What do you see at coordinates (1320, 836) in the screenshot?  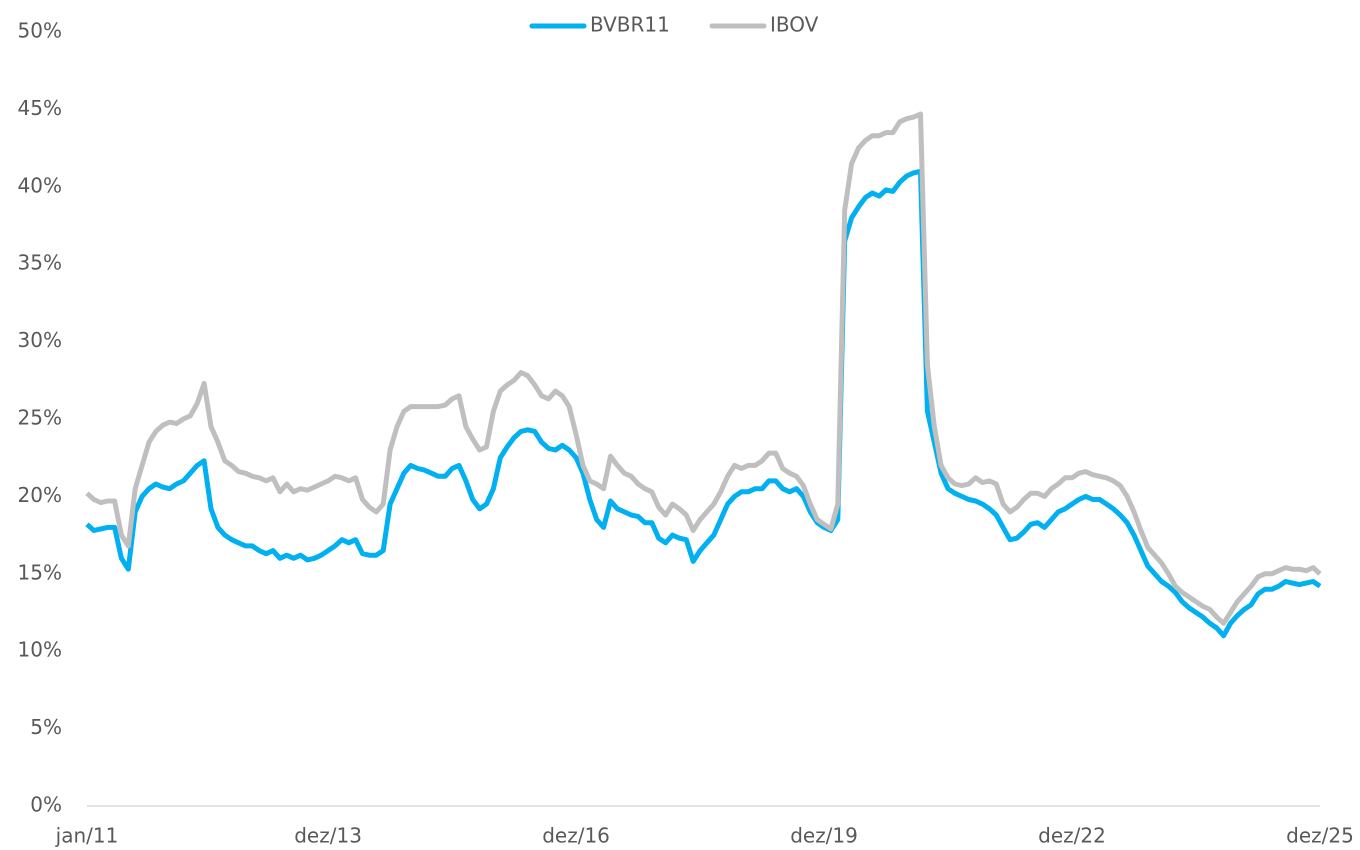 I see `x-tick-label: dez/25` at bounding box center [1320, 836].